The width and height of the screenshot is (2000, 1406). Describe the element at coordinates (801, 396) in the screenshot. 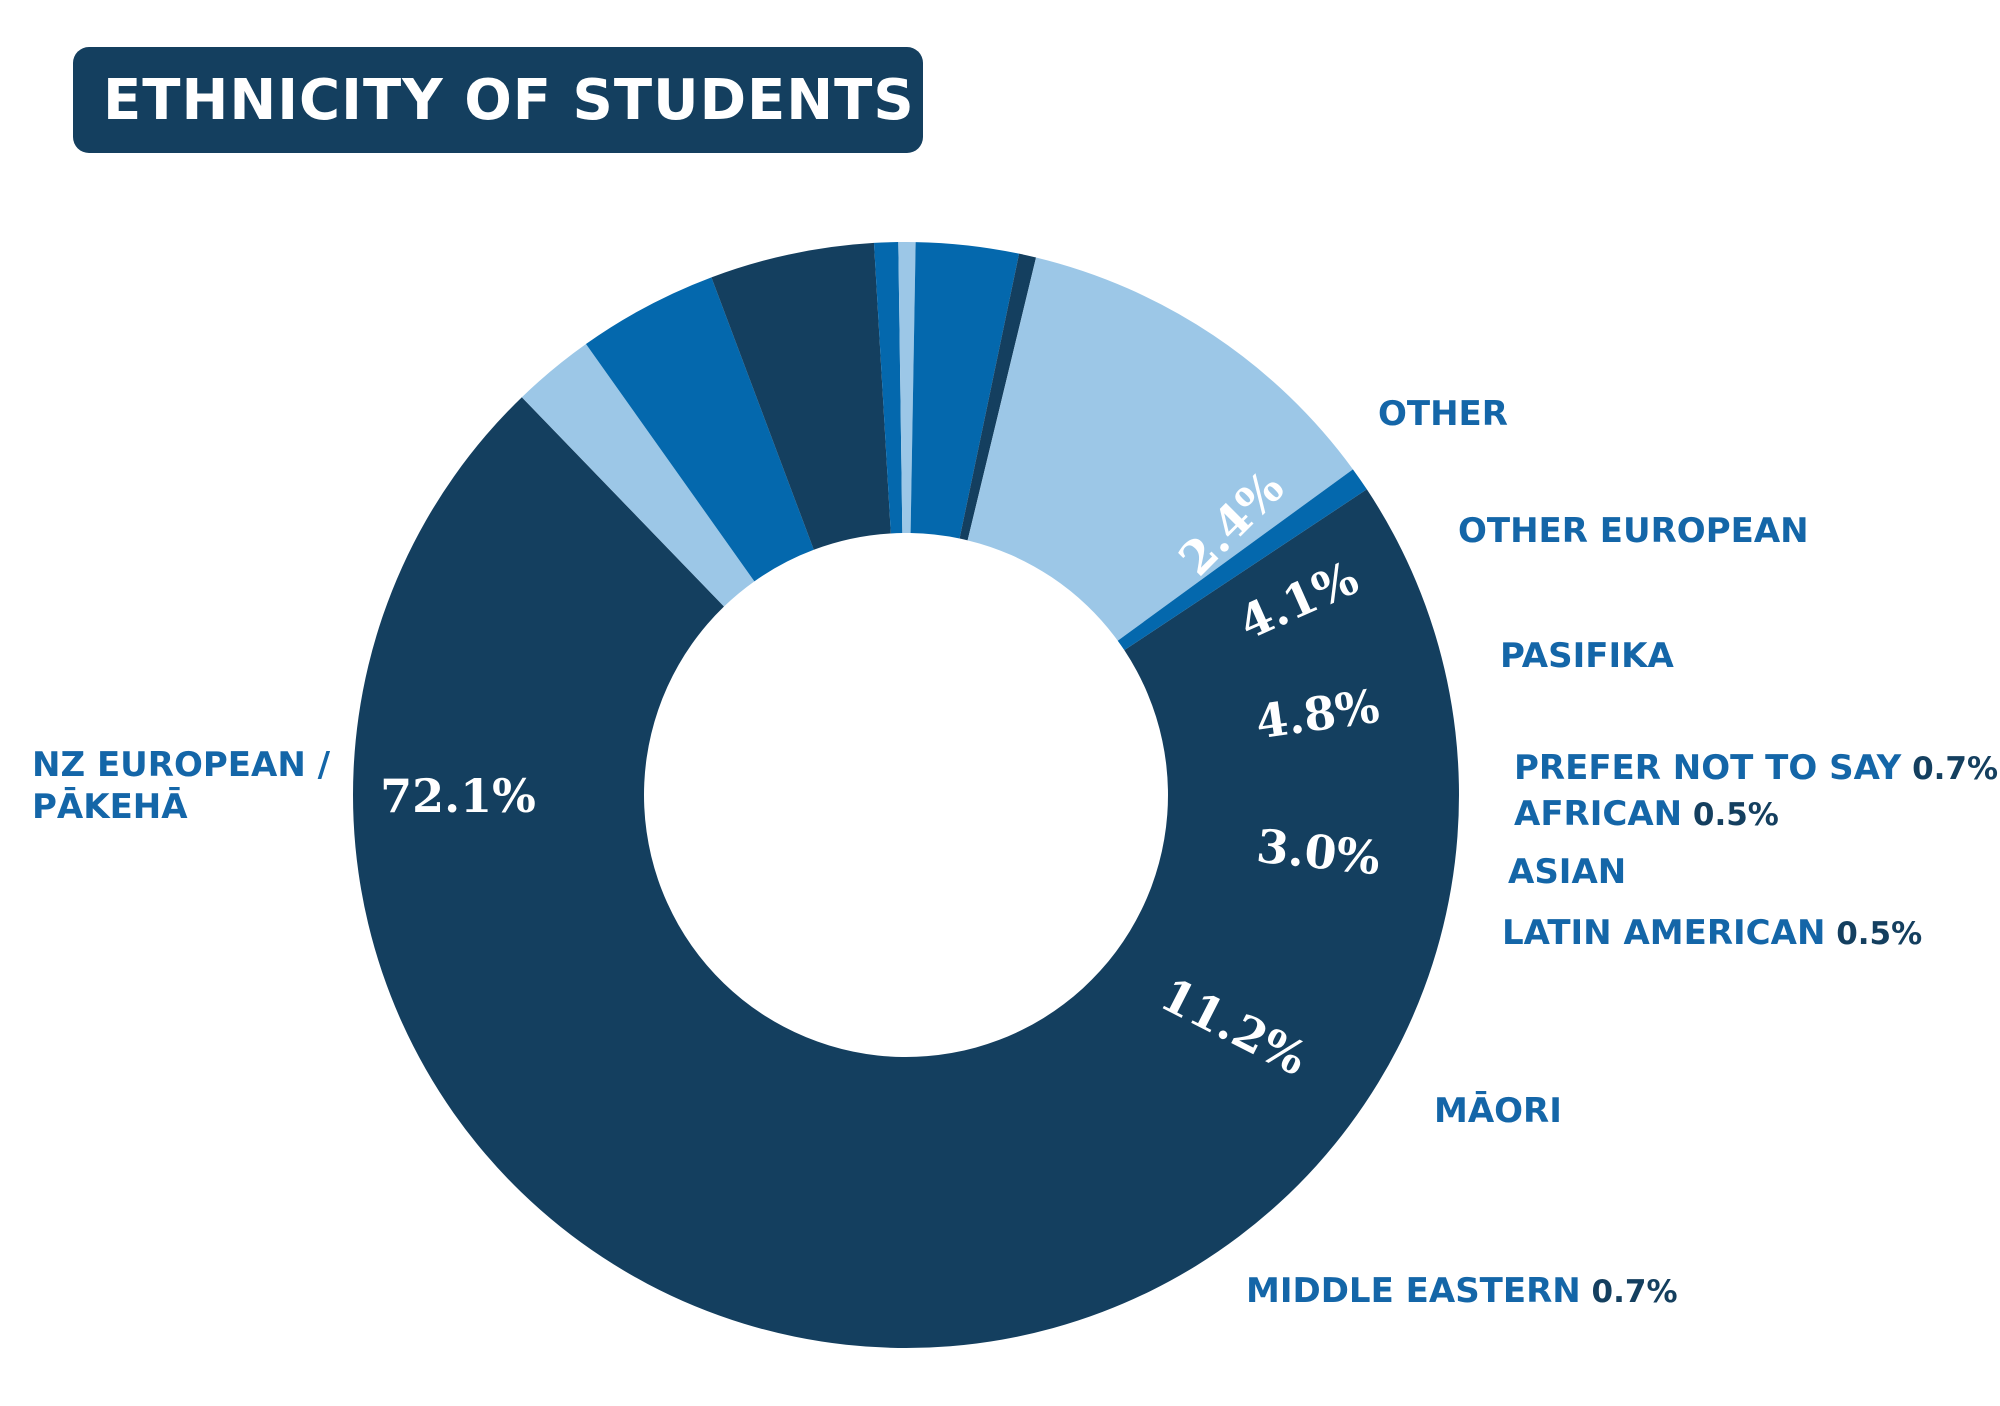

I see `slice-pasifika` at that location.